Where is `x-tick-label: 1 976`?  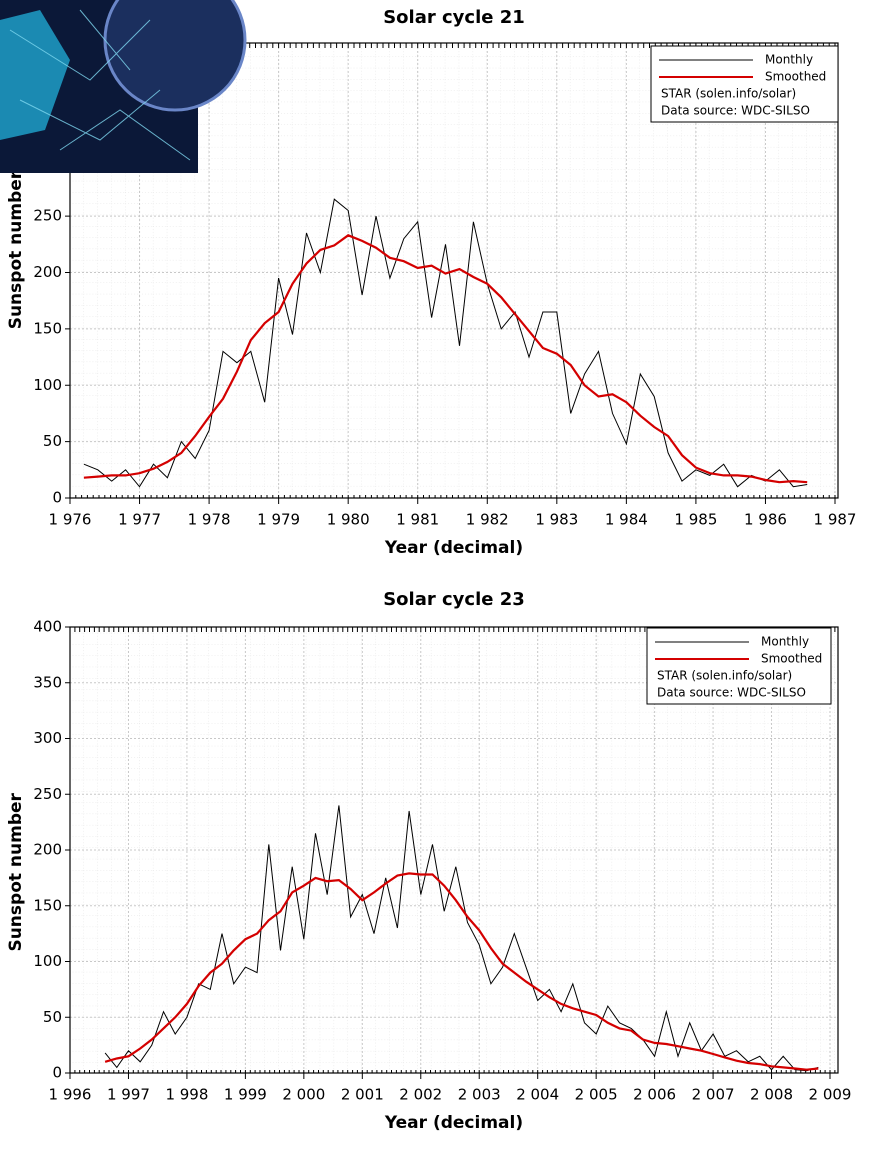
x-tick-label: 1 976 is located at coordinates (70, 520).